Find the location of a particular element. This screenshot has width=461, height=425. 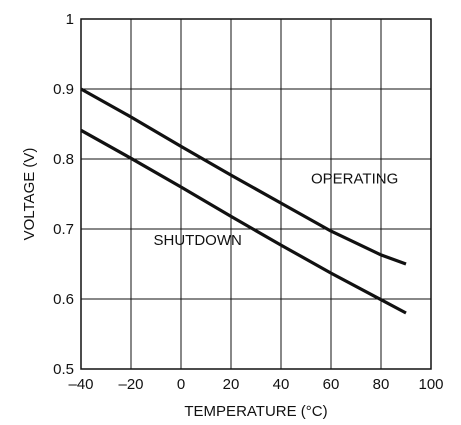

x-tick-label: 80 is located at coordinates (381, 384).